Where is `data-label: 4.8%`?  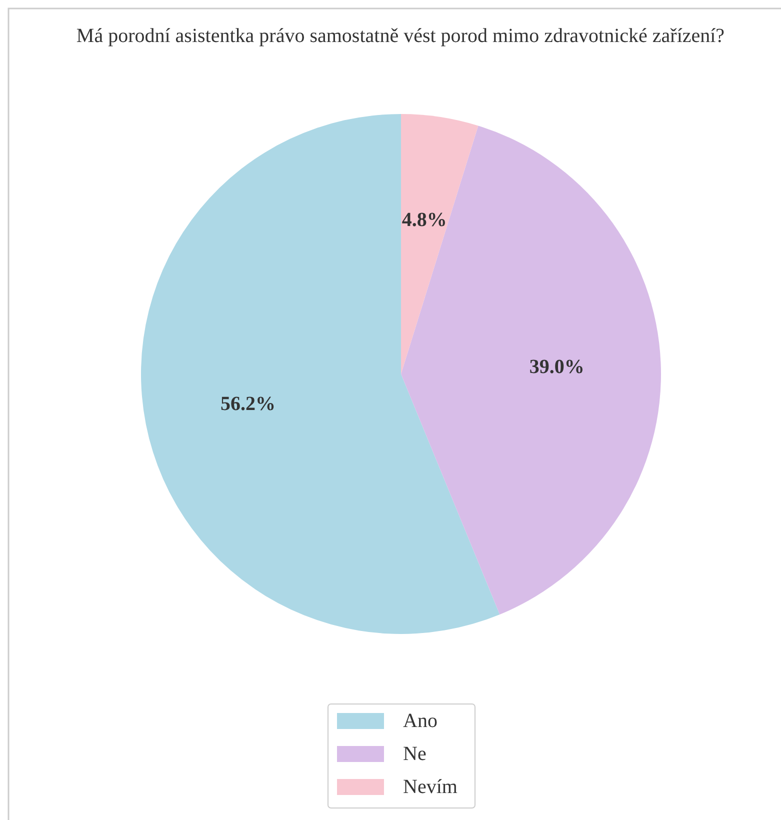
data-label: 4.8% is located at coordinates (424, 219).